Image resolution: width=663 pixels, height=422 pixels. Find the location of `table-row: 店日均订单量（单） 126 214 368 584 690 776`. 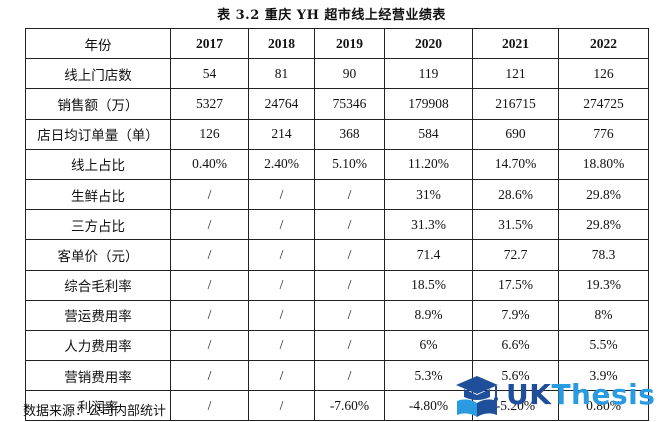

table-row: 店日均订单量（单） 126 214 368 584 690 776 is located at coordinates (337, 134).